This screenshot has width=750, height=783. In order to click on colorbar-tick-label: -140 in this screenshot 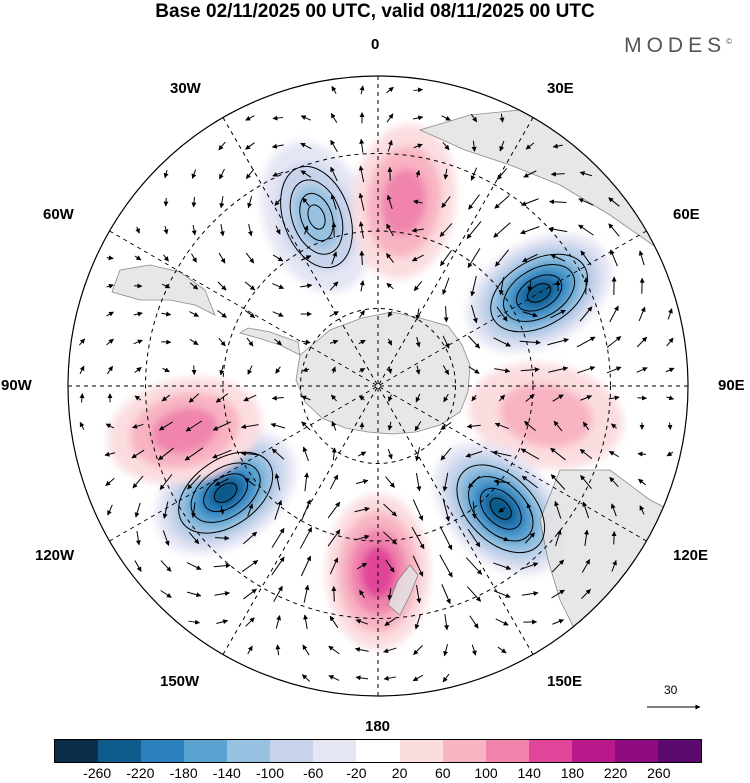, I will do `click(226, 773)`.